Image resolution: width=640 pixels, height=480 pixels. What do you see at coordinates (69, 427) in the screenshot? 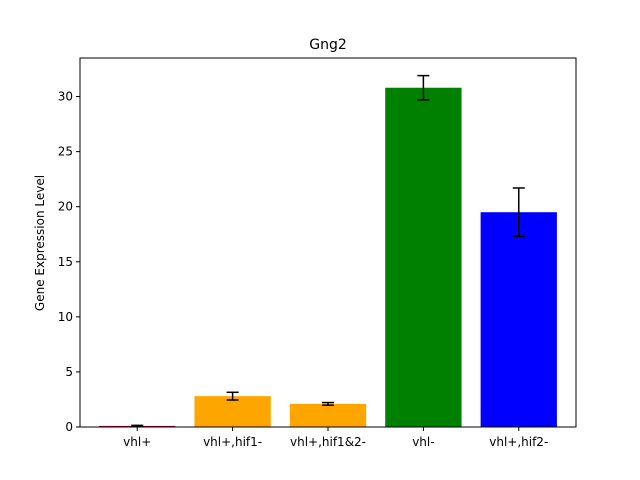
I see `y-tick-label: 0` at bounding box center [69, 427].